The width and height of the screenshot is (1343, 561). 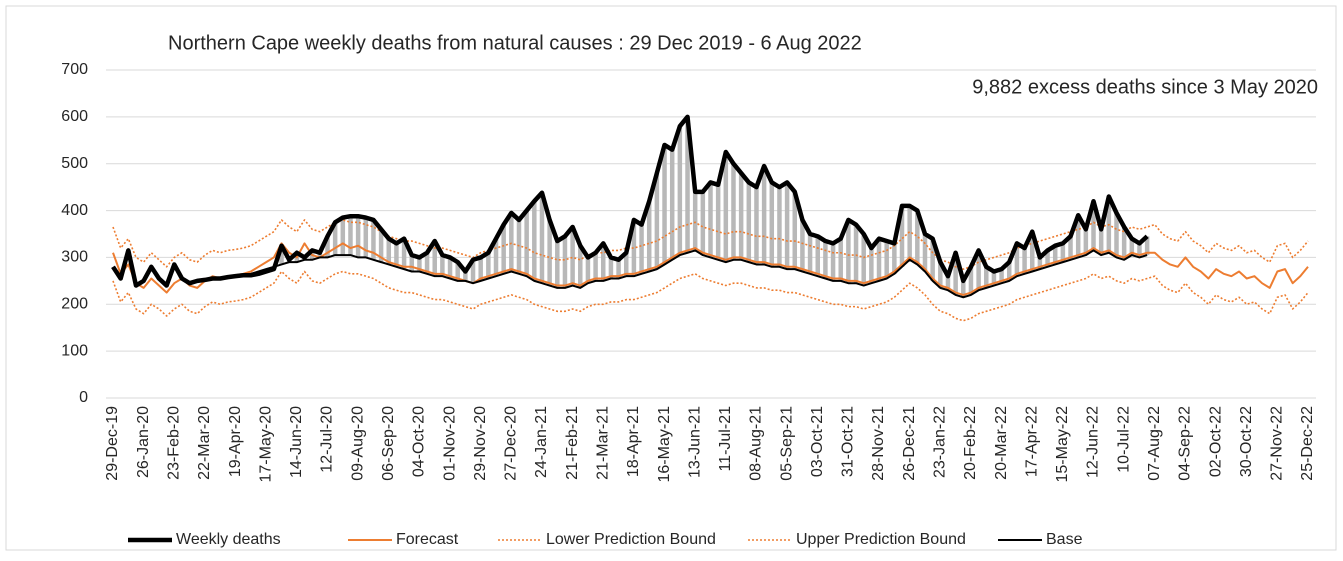 I want to click on y-tick-label: 600, so click(x=74, y=116).